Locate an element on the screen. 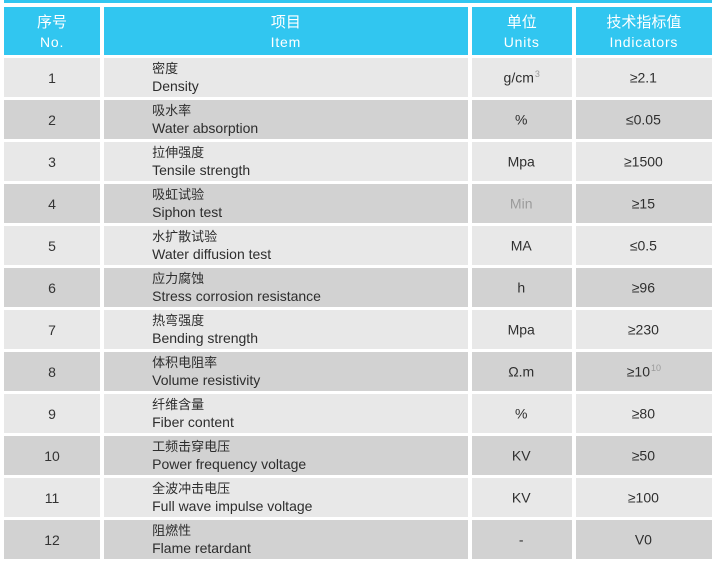 This screenshot has width=715, height=565. indicator-value: ≥1500 is located at coordinates (643, 161).